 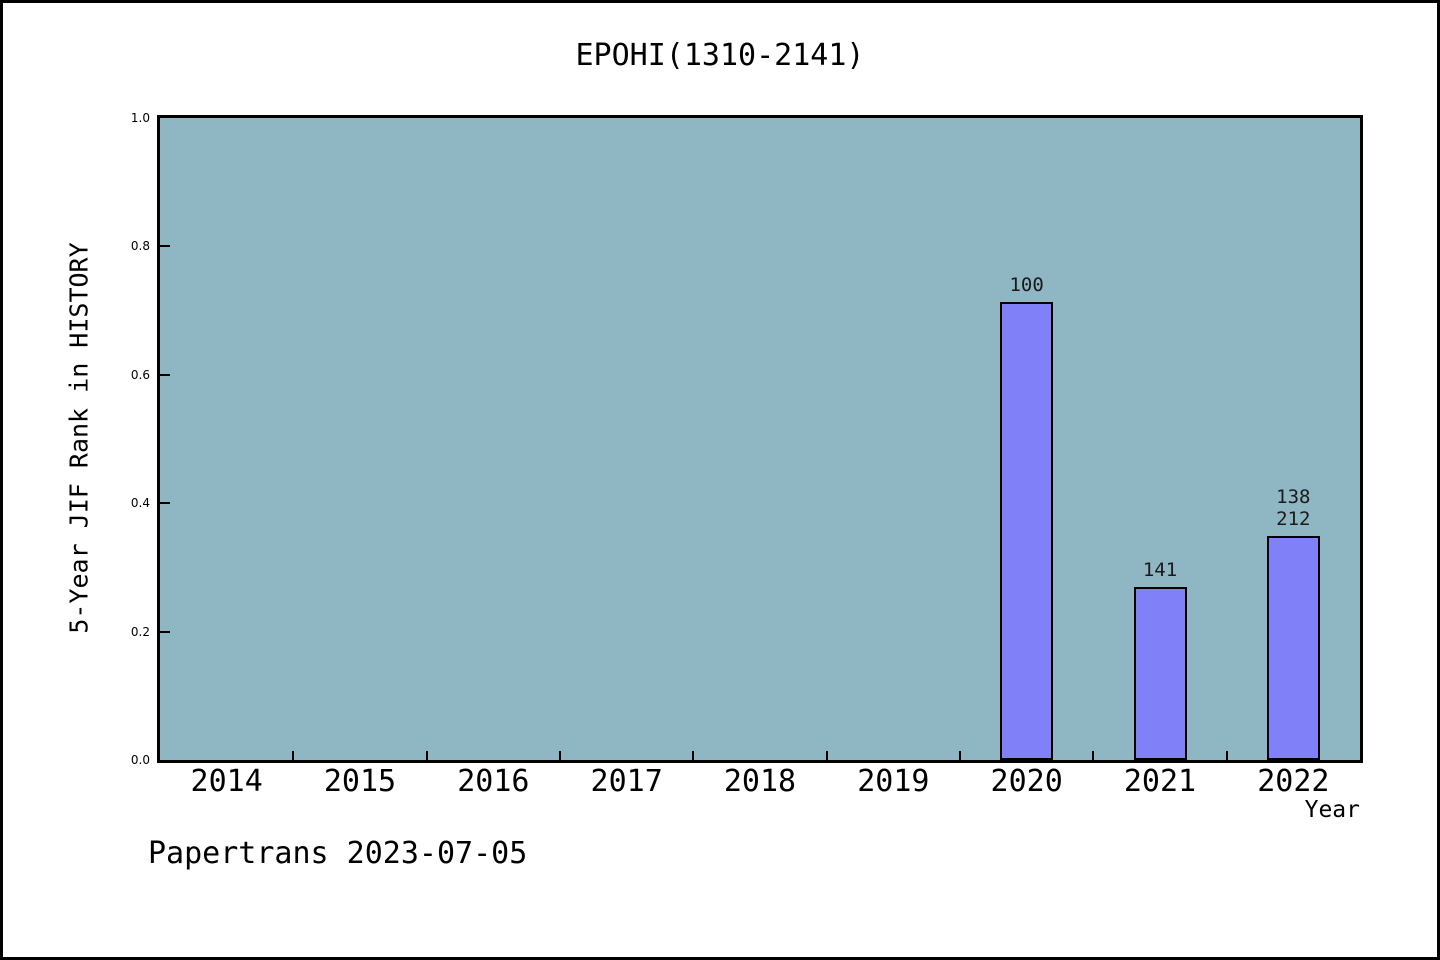 I want to click on x-tick-label: 2019, so click(x=893, y=781).